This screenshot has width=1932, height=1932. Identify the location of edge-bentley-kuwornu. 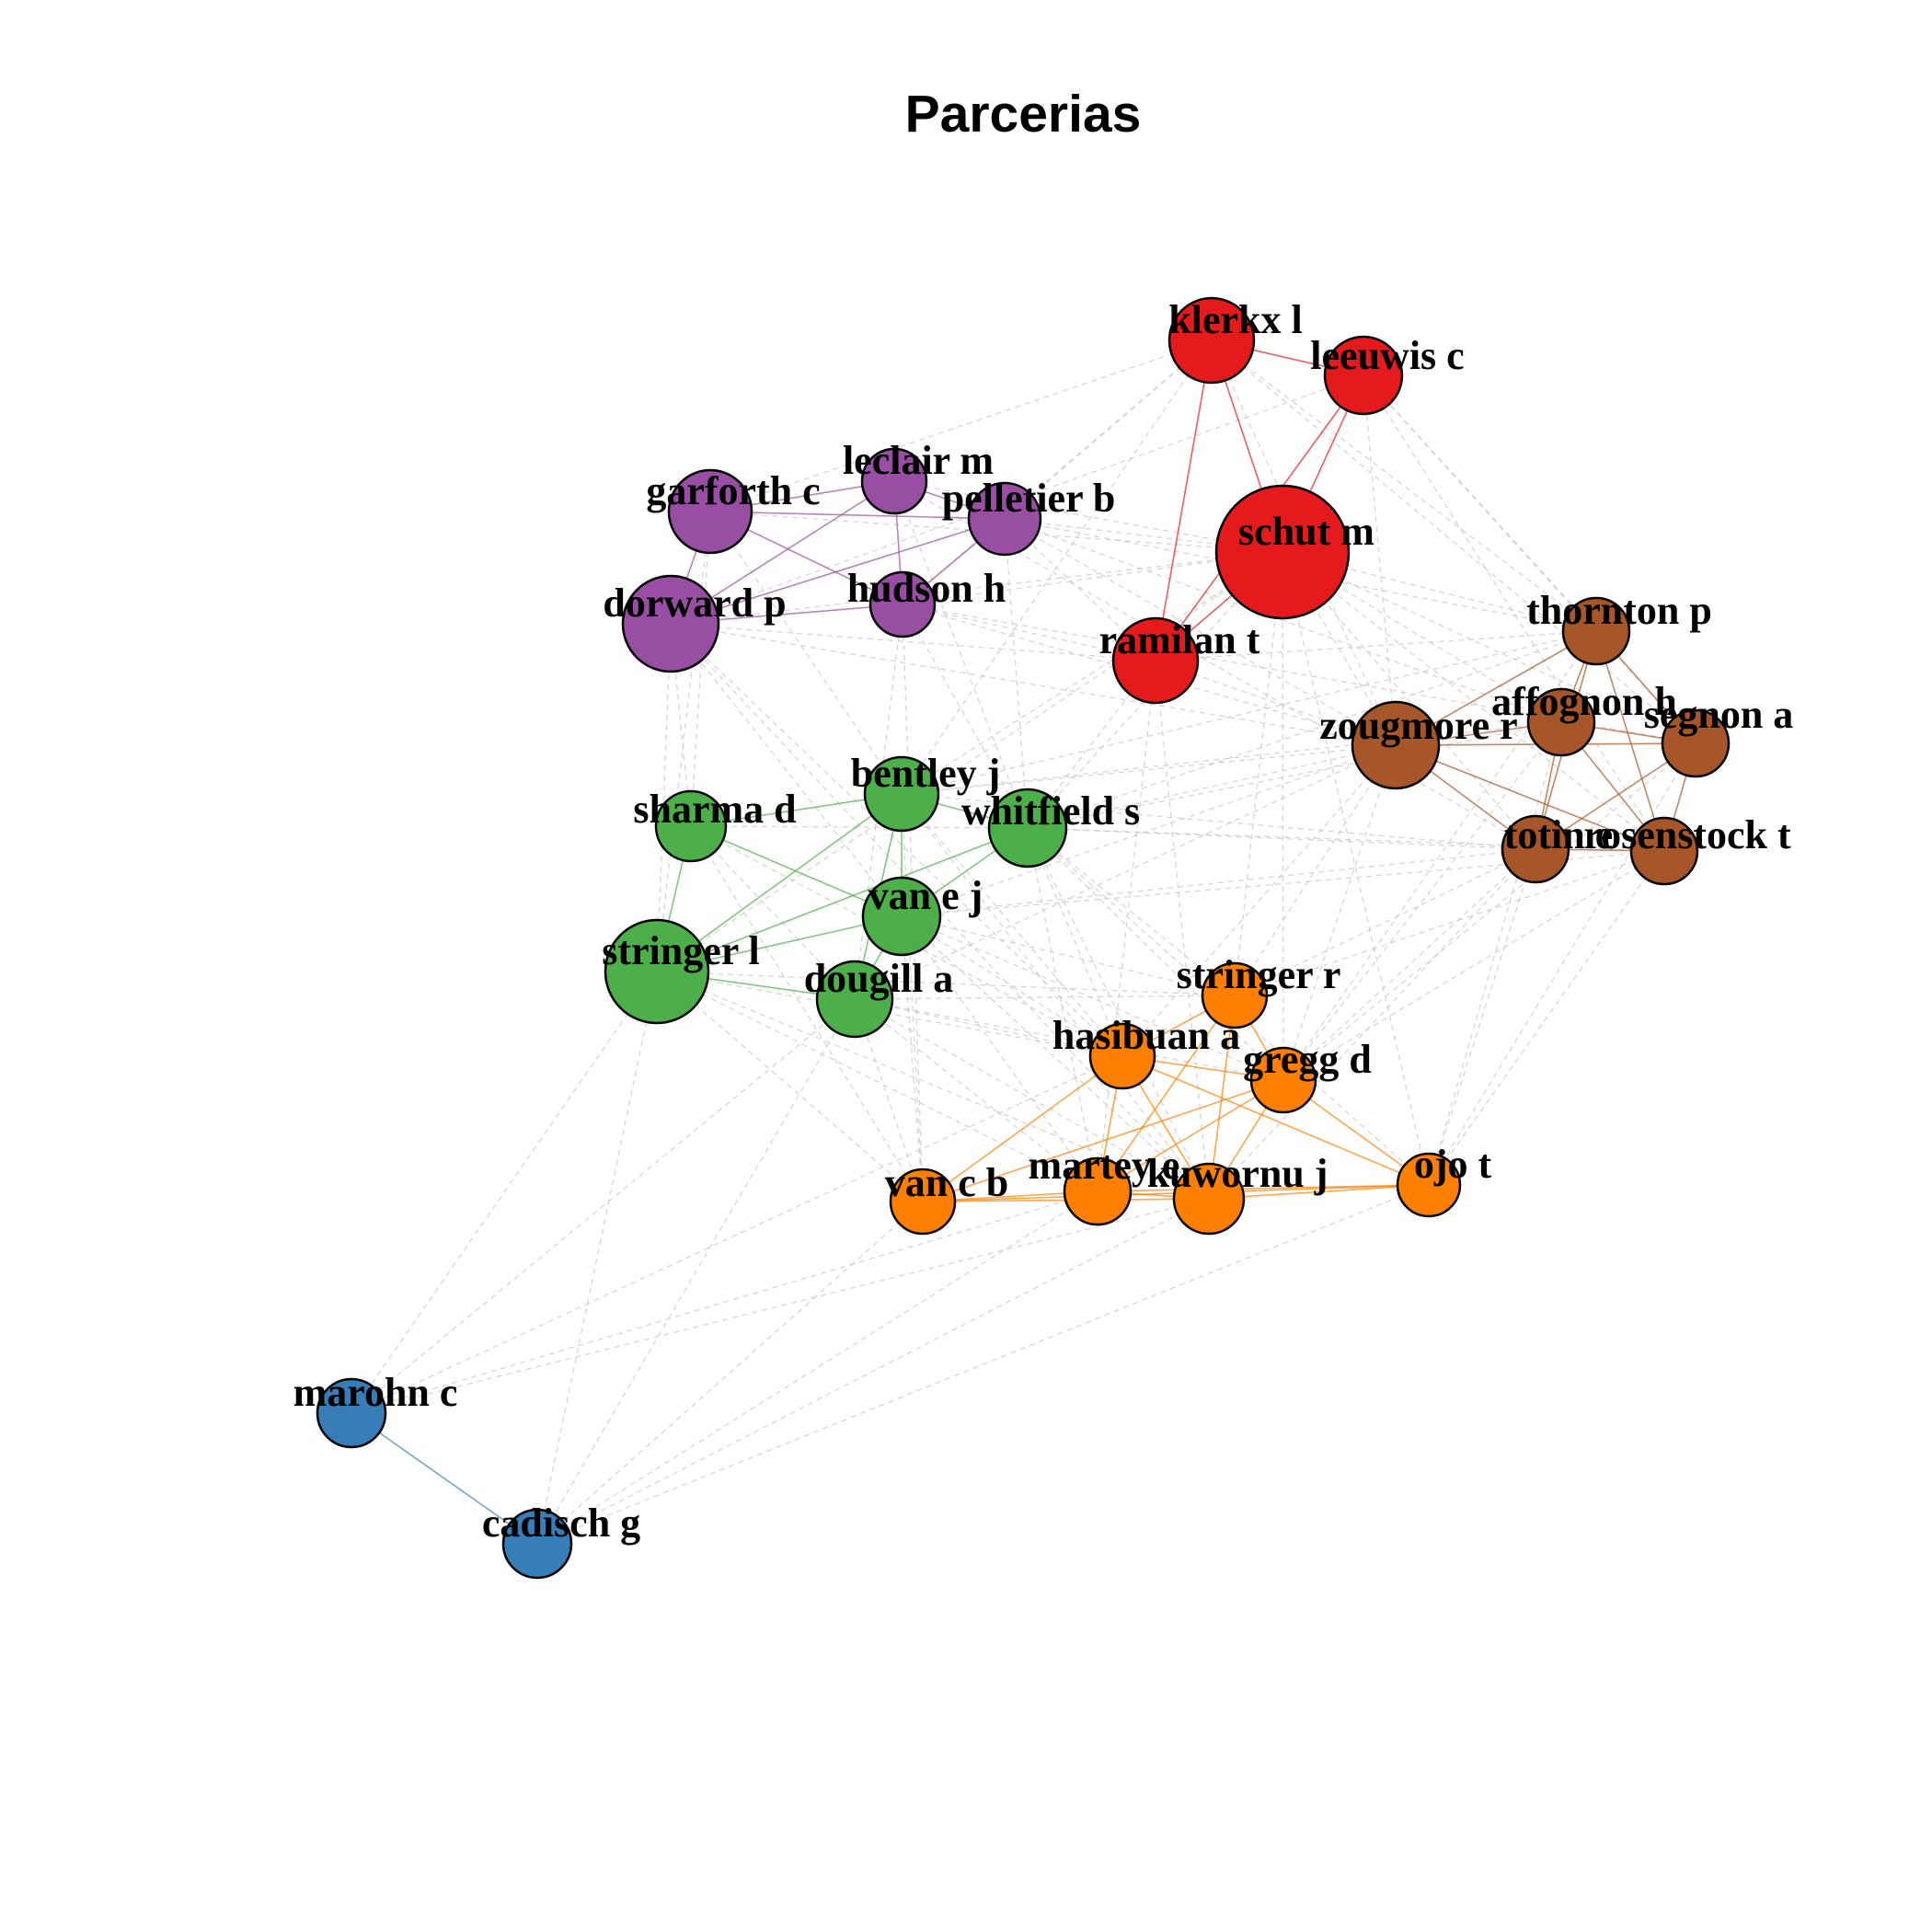
(1055, 997).